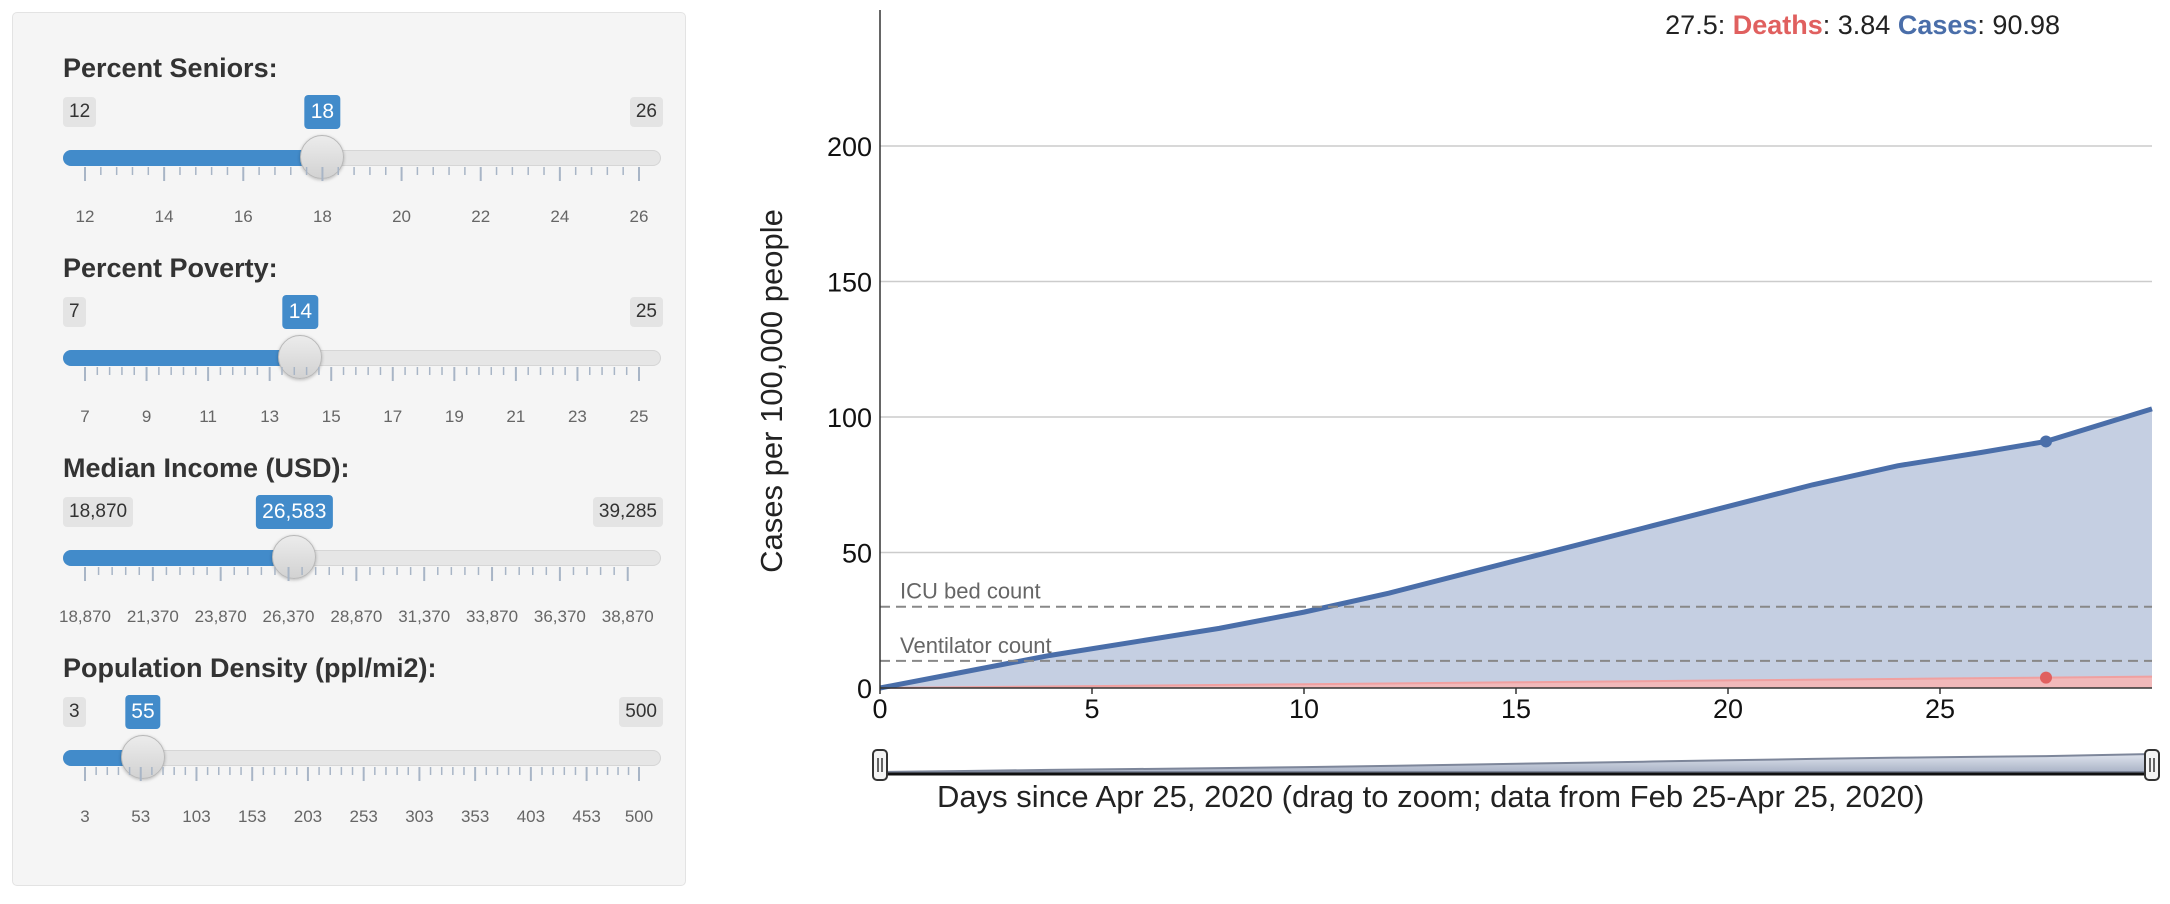  What do you see at coordinates (1937, 25) in the screenshot?
I see `readout-cases-label: Cases` at bounding box center [1937, 25].